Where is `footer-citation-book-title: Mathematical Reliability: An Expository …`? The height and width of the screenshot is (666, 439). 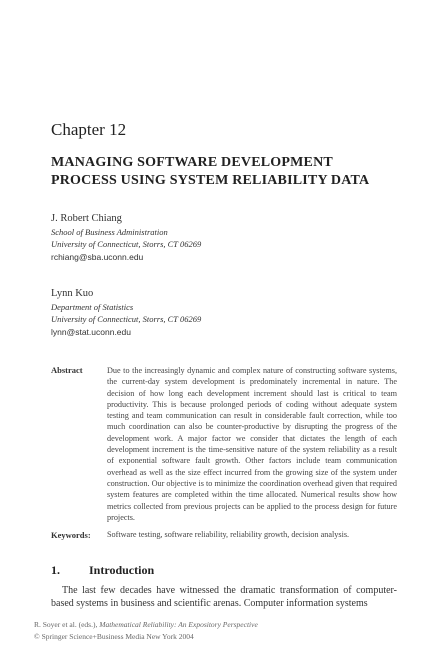
footer-citation-book-title: Mathematical Reliability: An Expository … is located at coordinates (178, 624).